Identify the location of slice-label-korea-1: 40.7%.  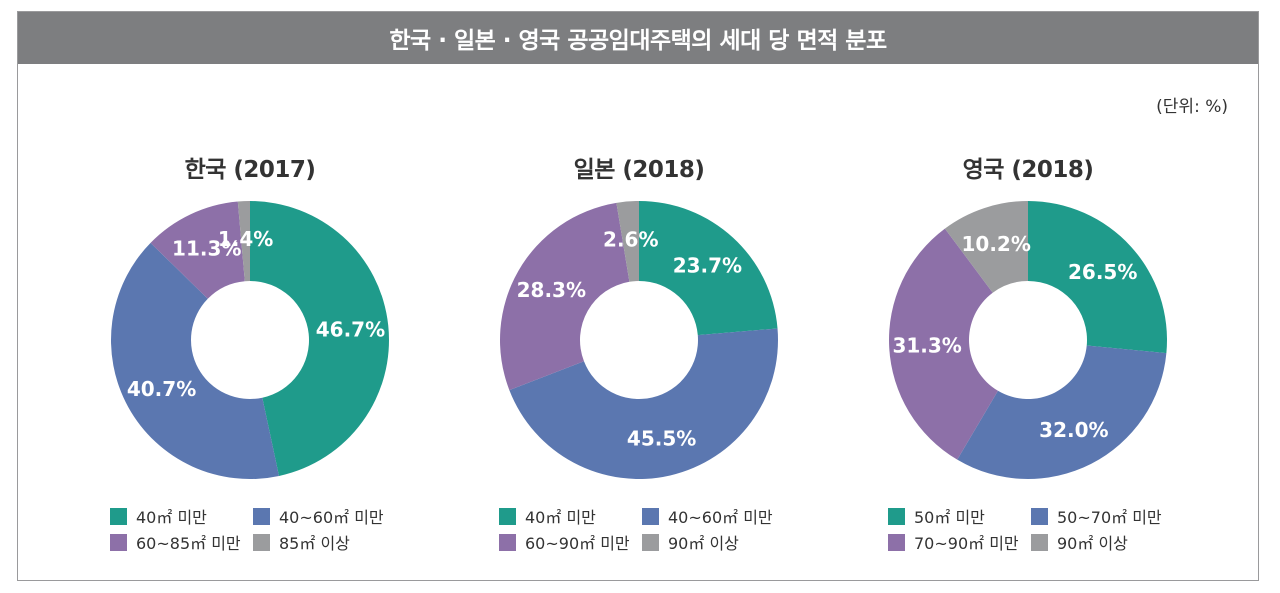
(161, 389).